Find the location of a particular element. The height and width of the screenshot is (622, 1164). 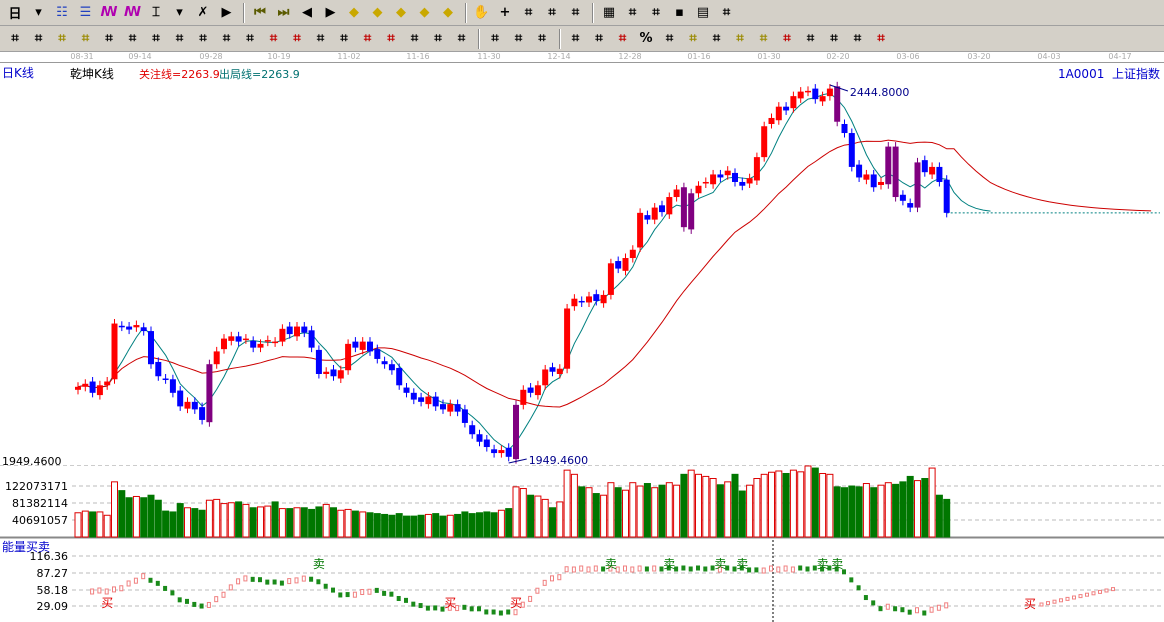

date-tick: 12-14 is located at coordinates (559, 56).